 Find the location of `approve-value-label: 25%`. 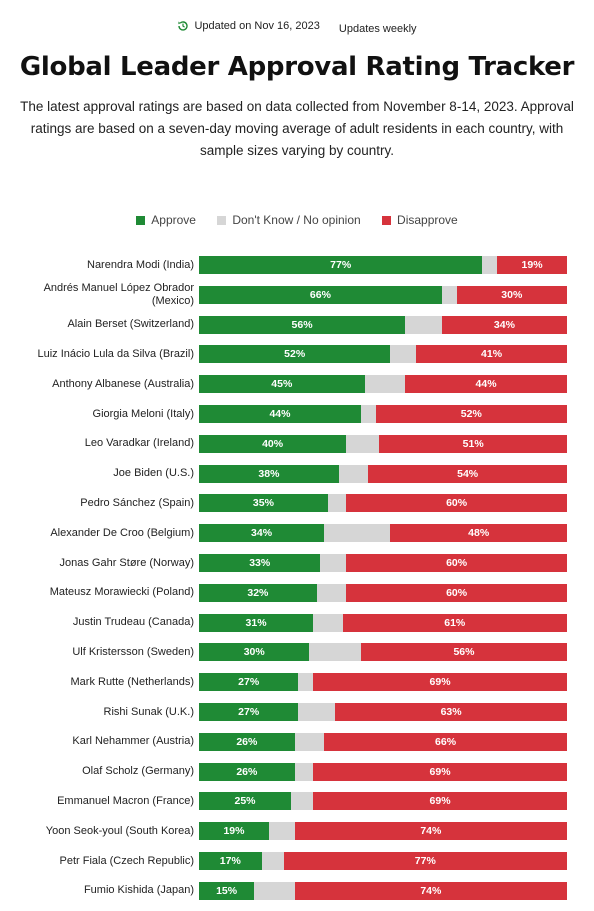

approve-value-label: 25% is located at coordinates (245, 801).